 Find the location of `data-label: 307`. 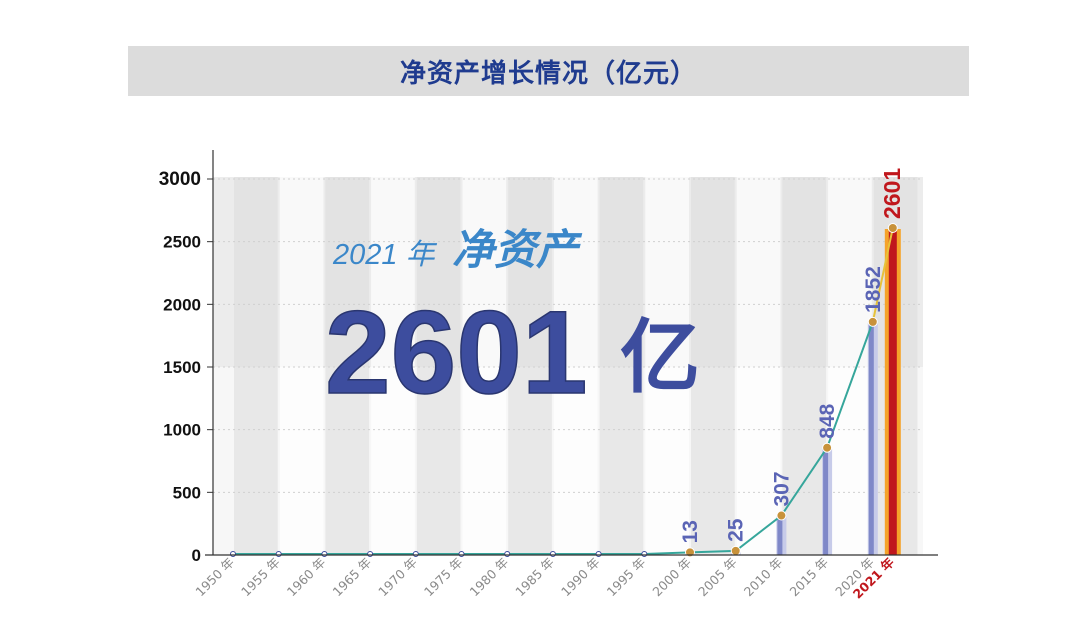

data-label: 307 is located at coordinates (781, 488).